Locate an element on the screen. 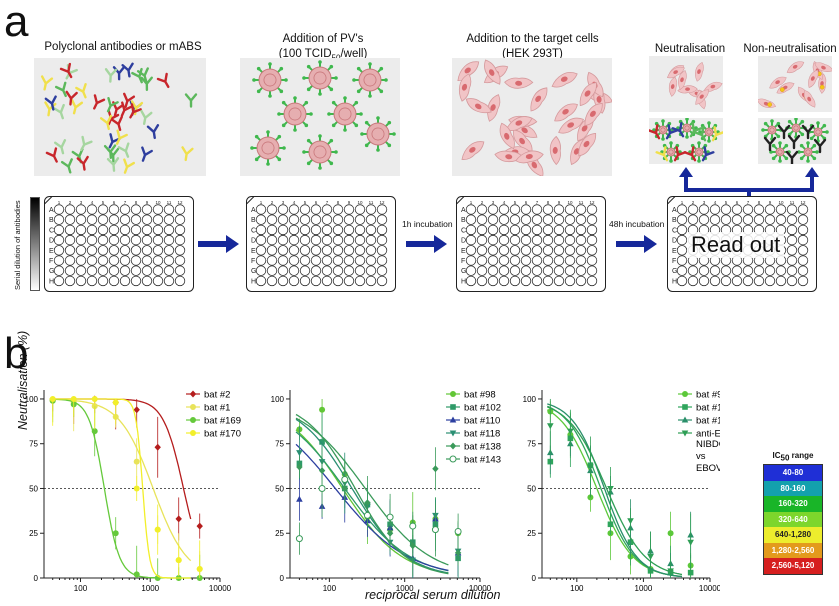 The image size is (839, 606). ic50-range-5: 1,280-2,560 is located at coordinates (793, 550).